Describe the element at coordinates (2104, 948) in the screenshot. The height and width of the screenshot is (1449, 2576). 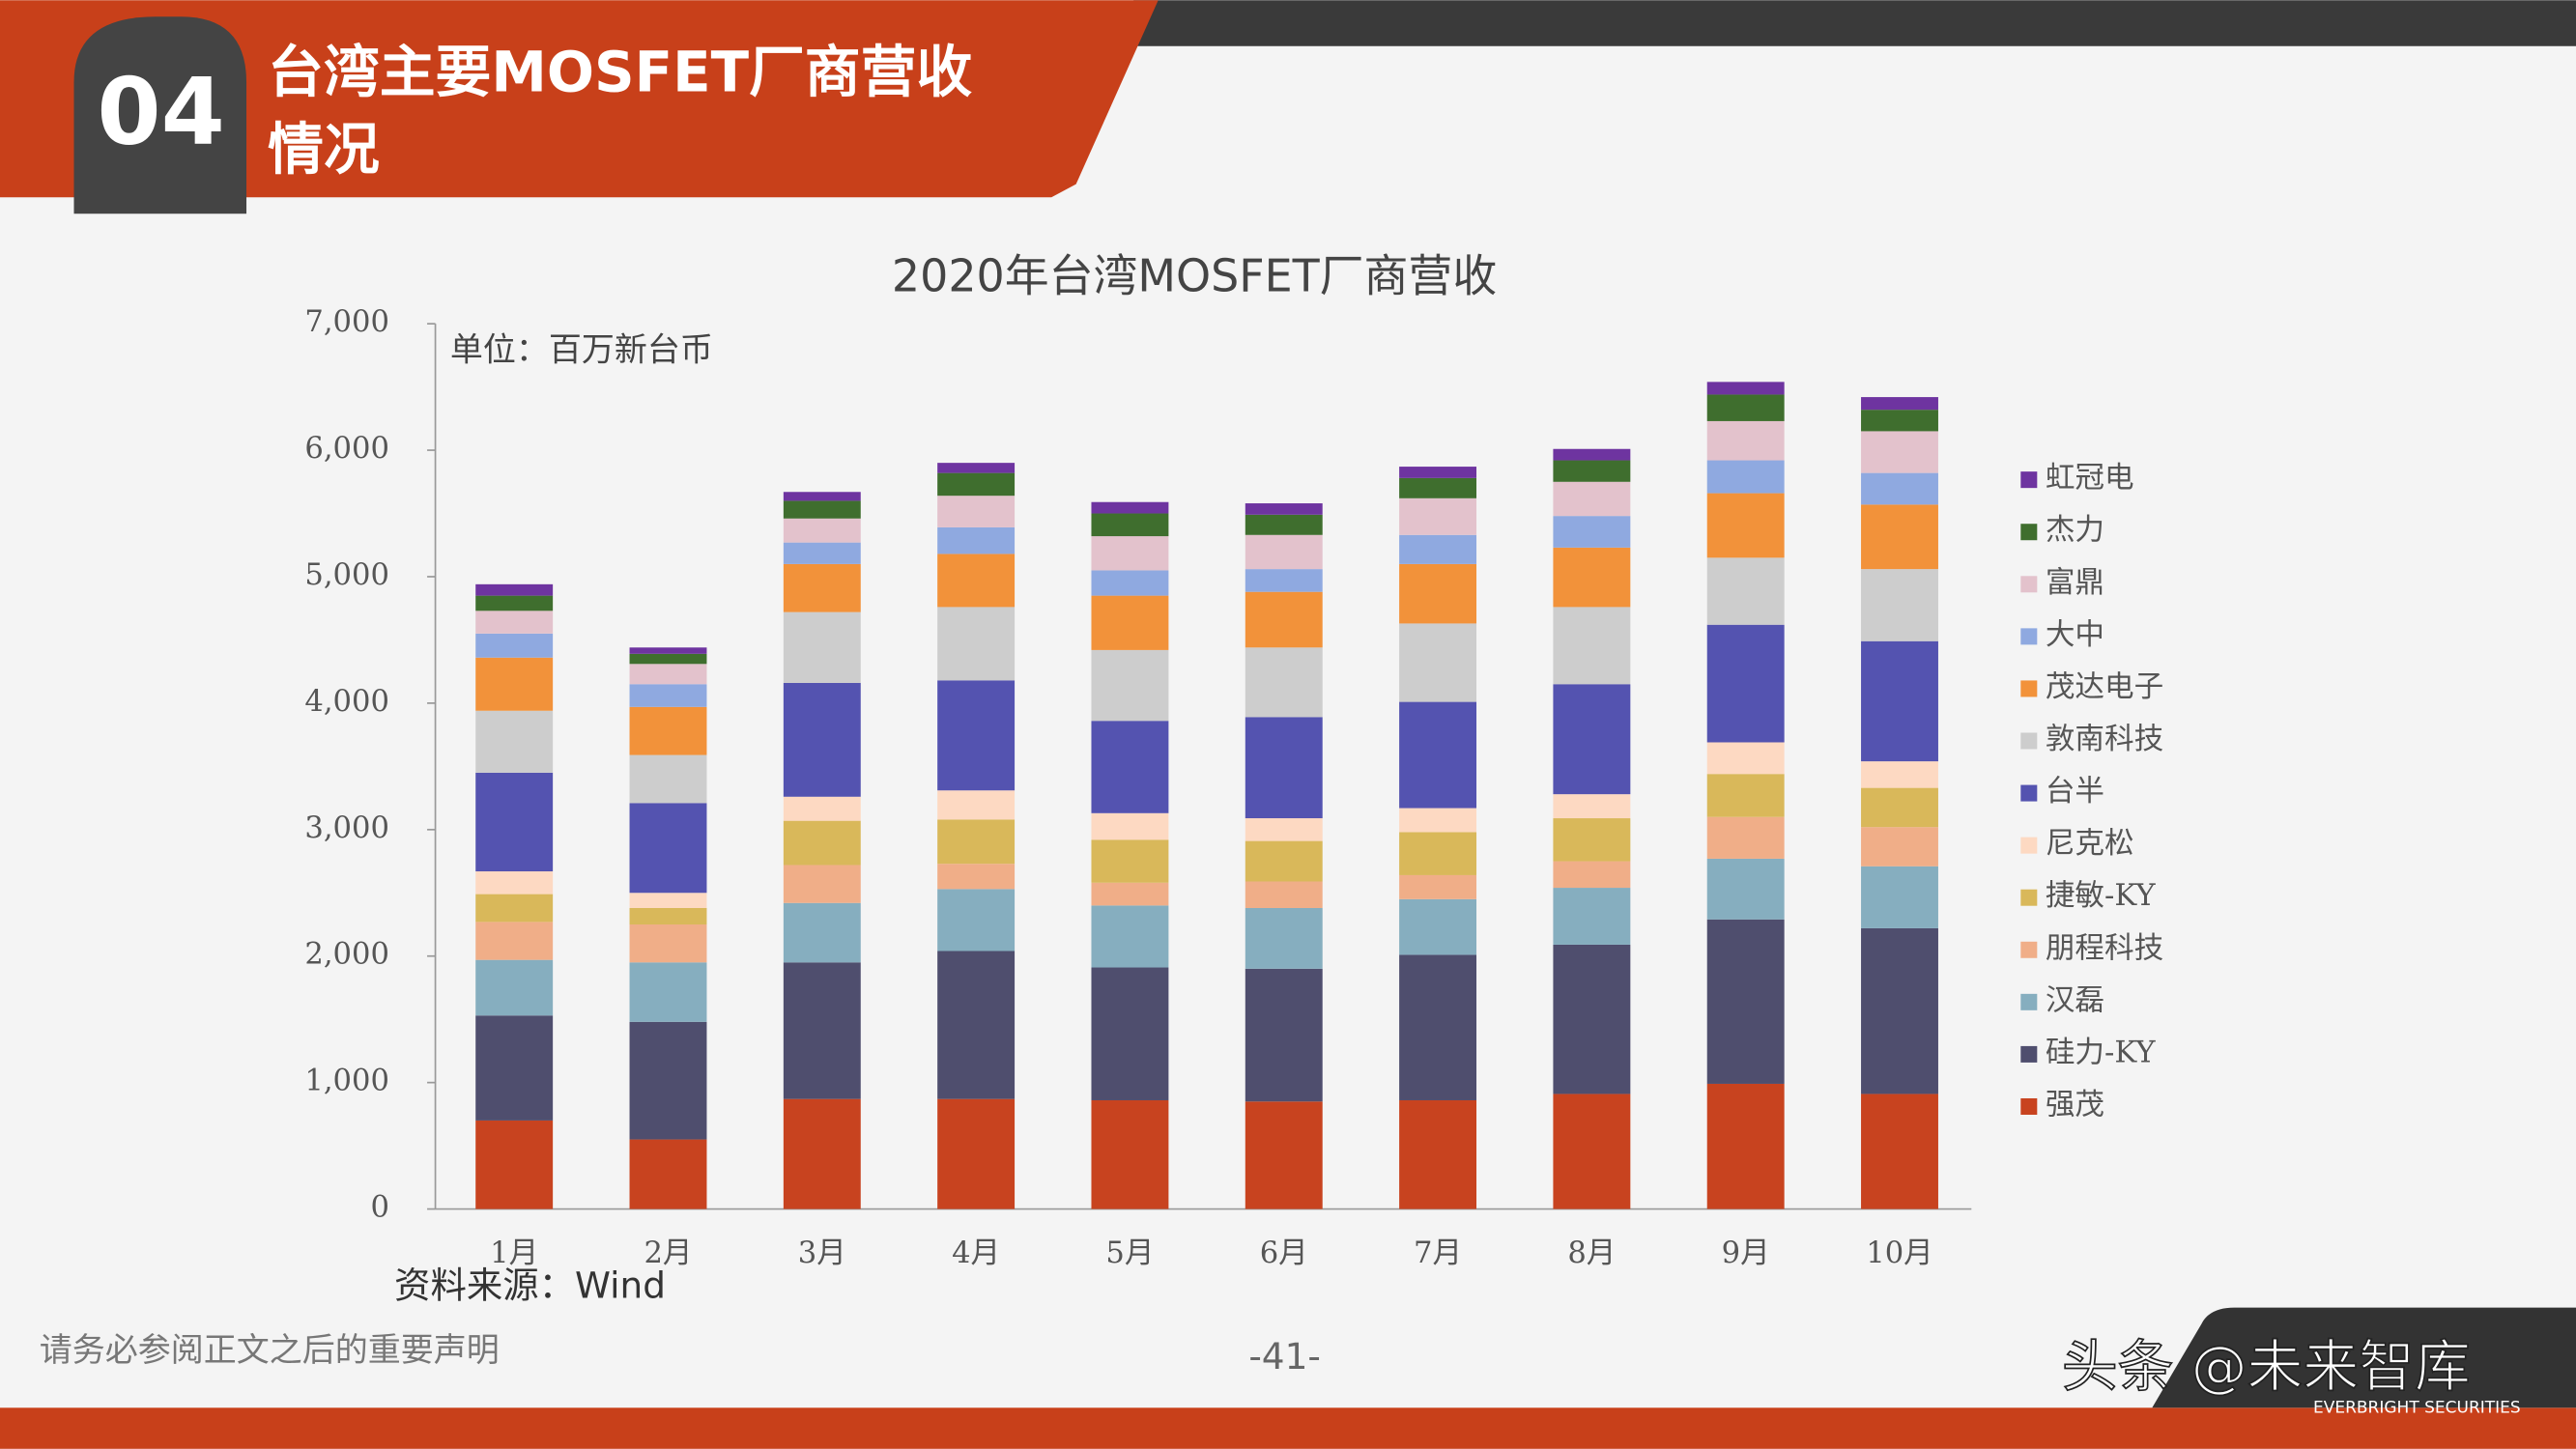
I see `legend-label: 朋程科技` at that location.